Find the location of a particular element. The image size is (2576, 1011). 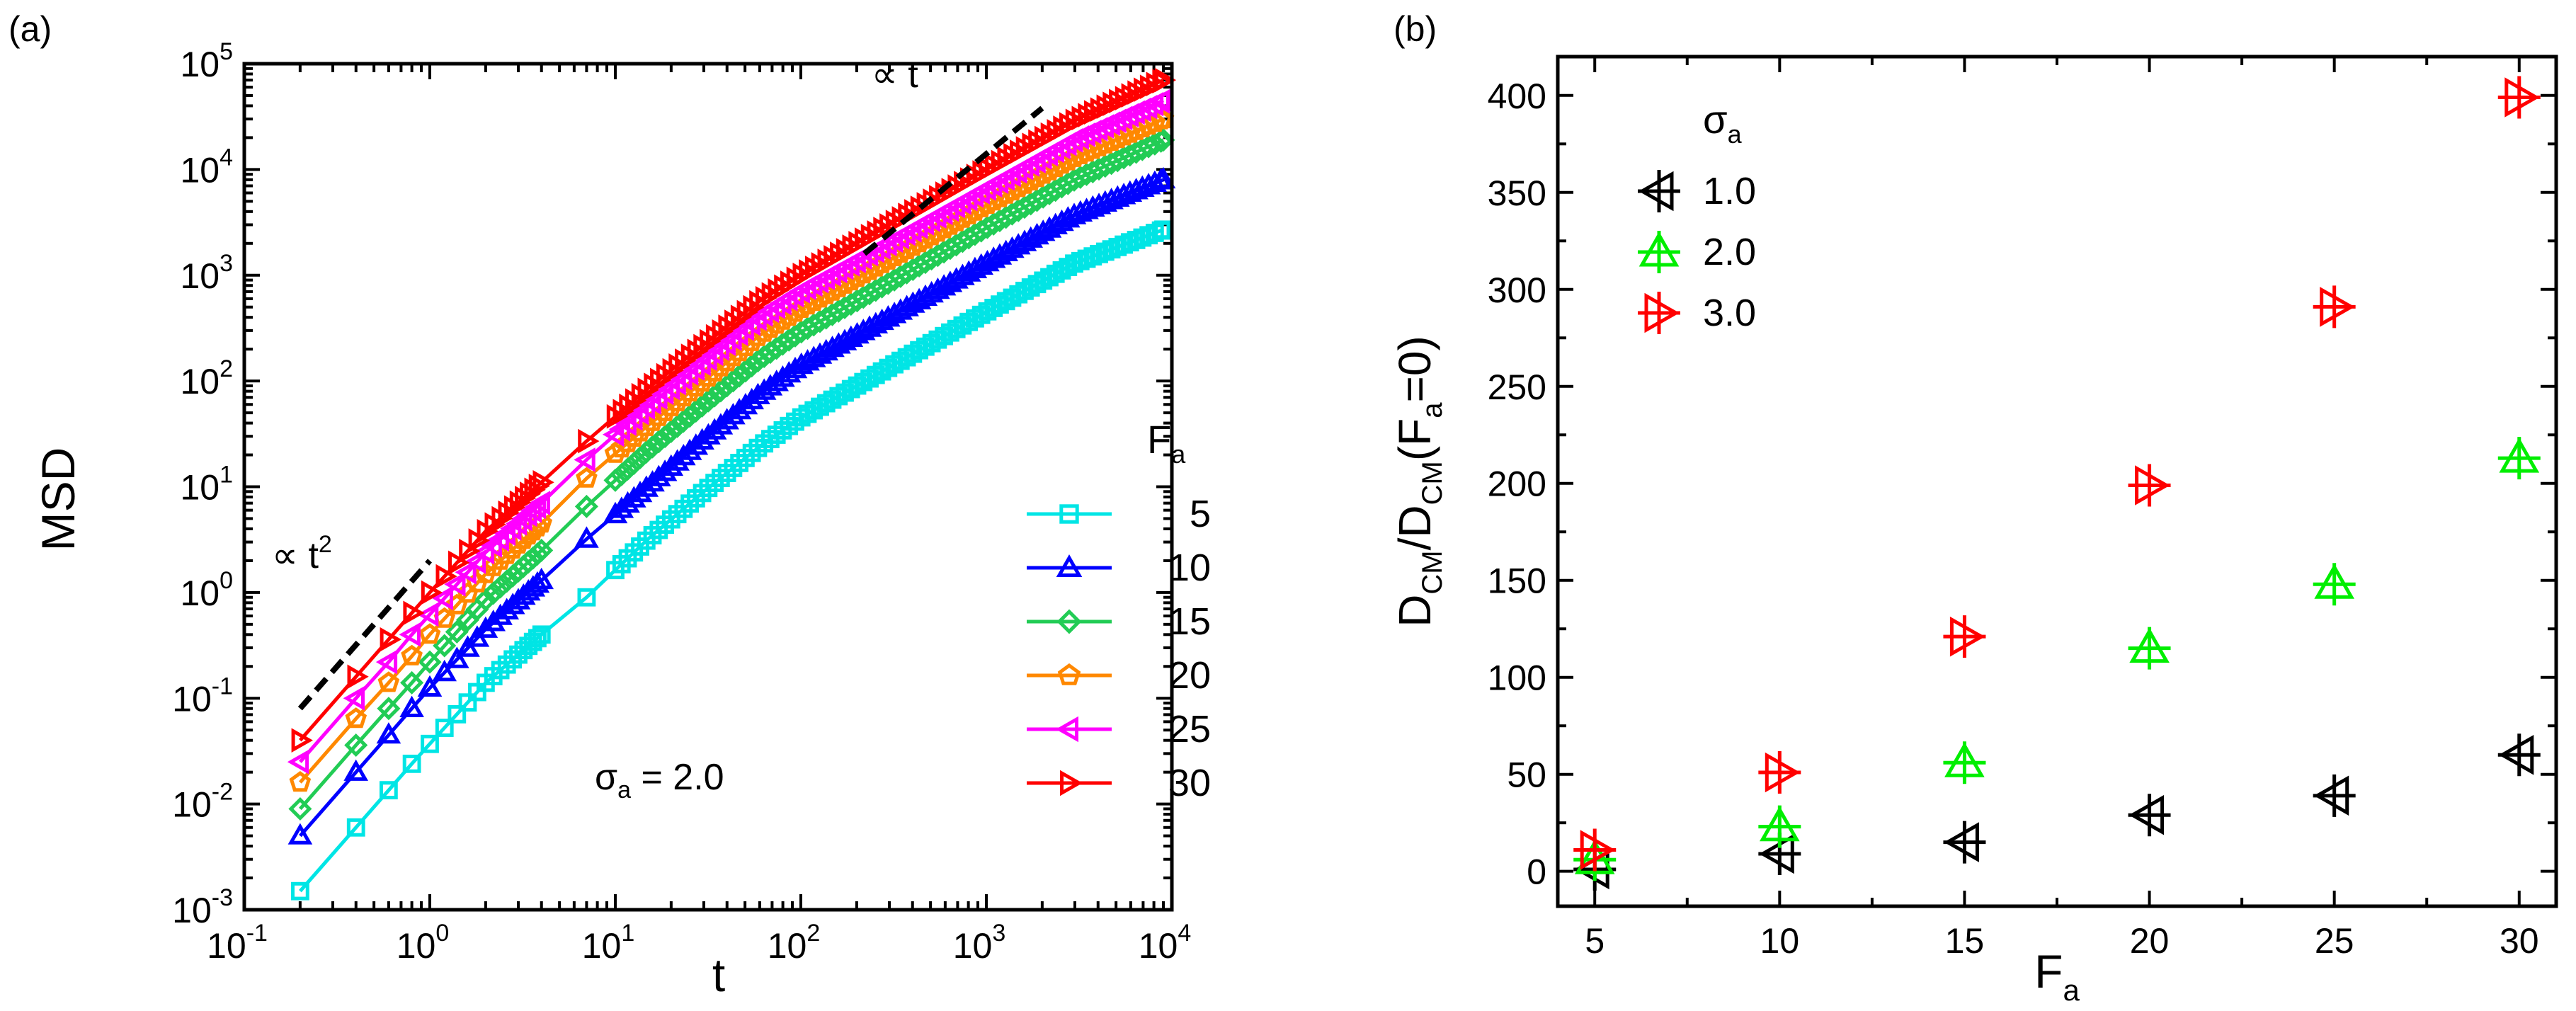

panel-a-label: (a) is located at coordinates (30, 29).